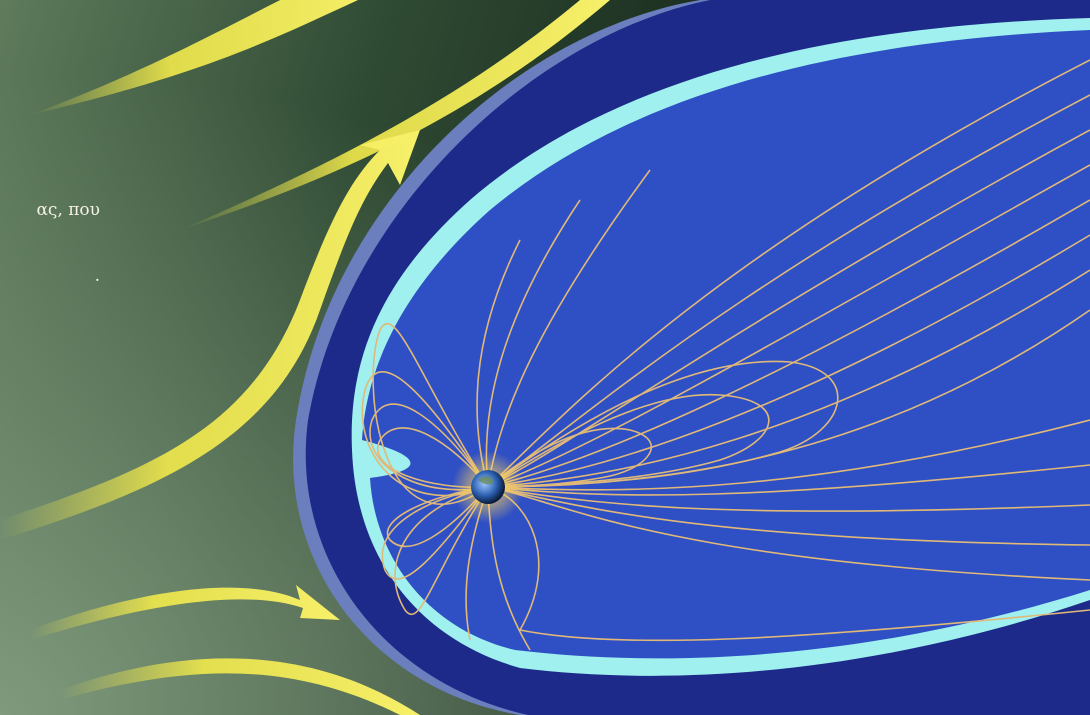  Describe the element at coordinates (185, 612) in the screenshot. I see `solar-wind-arrow` at that location.